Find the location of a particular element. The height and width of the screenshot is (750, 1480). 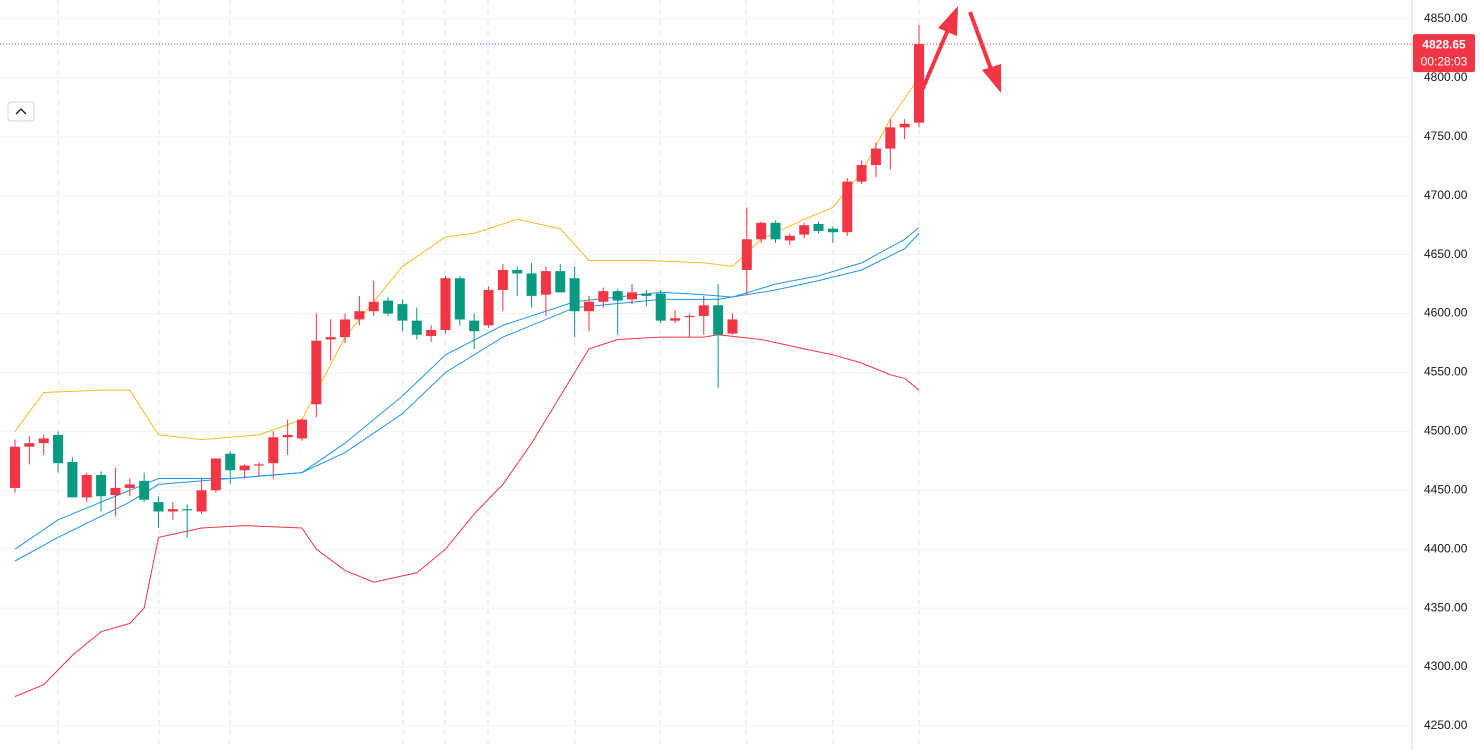

y-tick-label: 4800.00 is located at coordinates (1446, 77).